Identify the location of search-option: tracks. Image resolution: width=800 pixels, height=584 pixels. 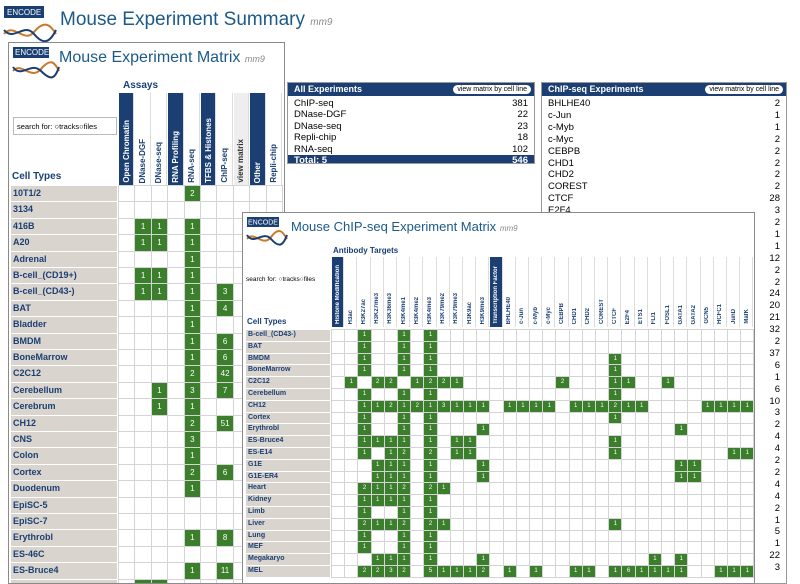
(69, 126).